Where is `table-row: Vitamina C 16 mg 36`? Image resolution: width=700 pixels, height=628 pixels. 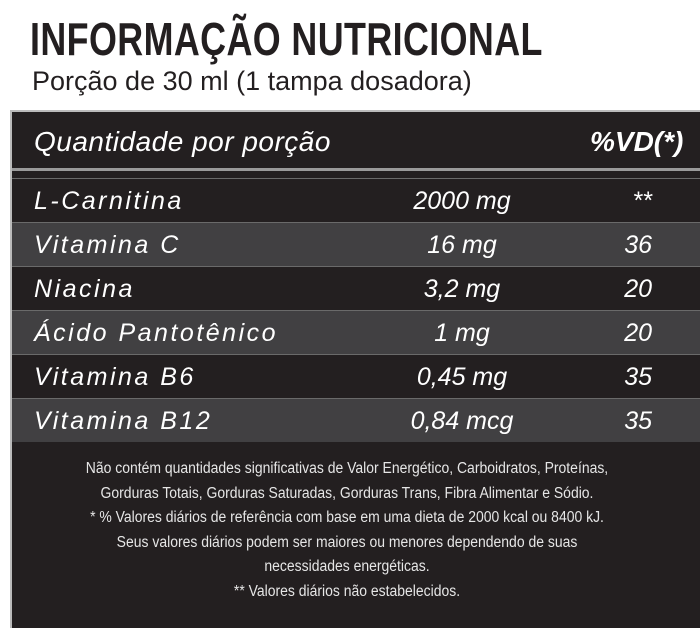 table-row: Vitamina C 16 mg 36 is located at coordinates (356, 244).